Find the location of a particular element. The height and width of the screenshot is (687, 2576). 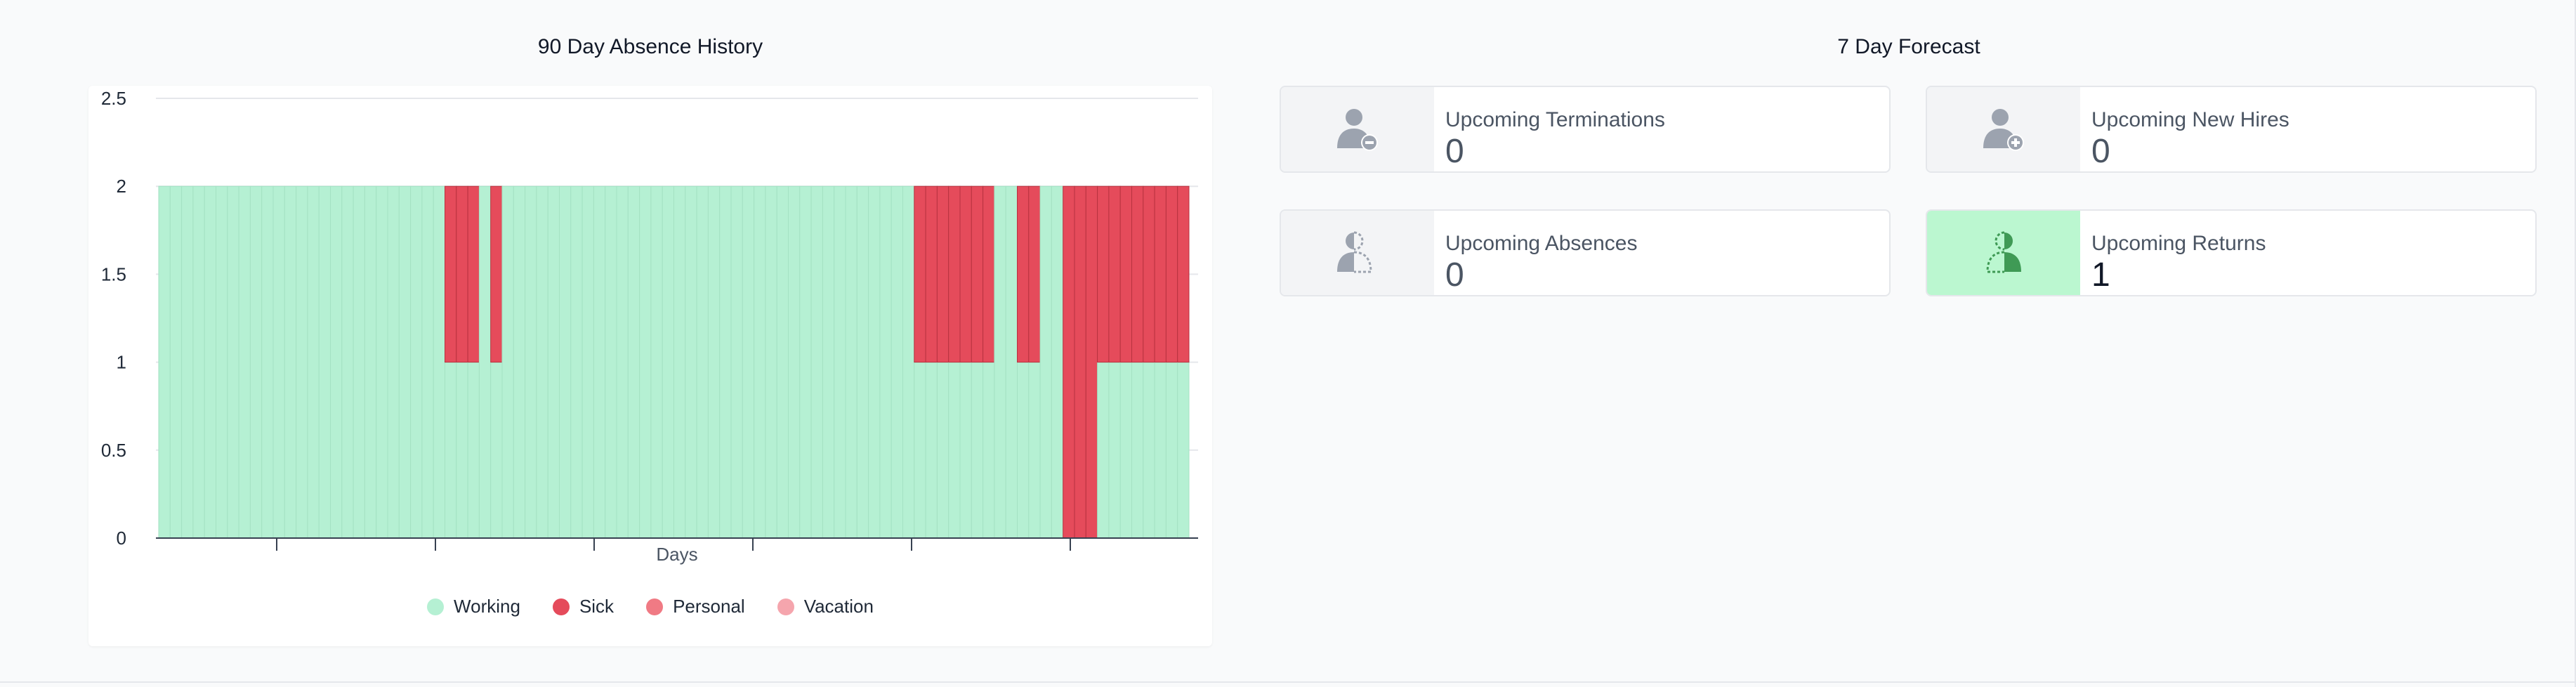

legend-item-sick: Sick is located at coordinates (583, 606).